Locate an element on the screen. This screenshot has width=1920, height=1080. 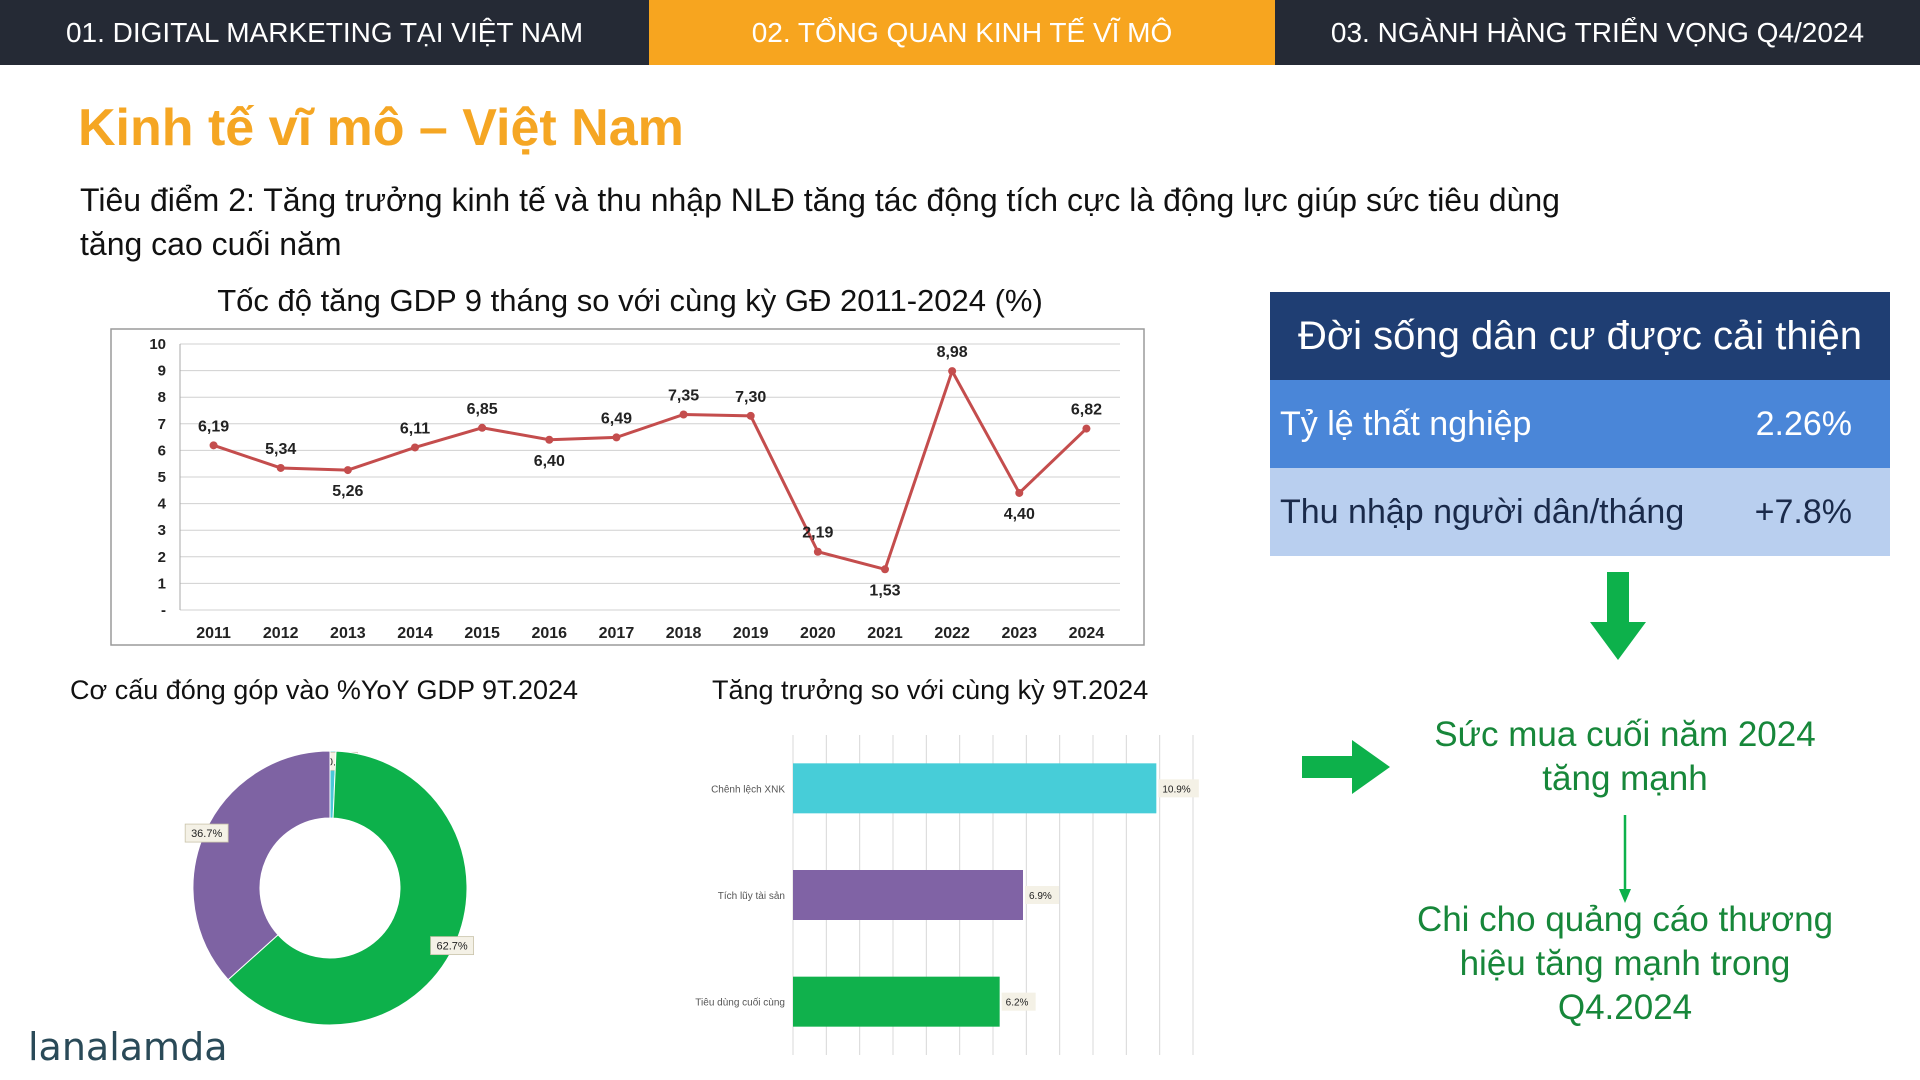
gdp-x-tick-label: 2014 is located at coordinates (415, 633).